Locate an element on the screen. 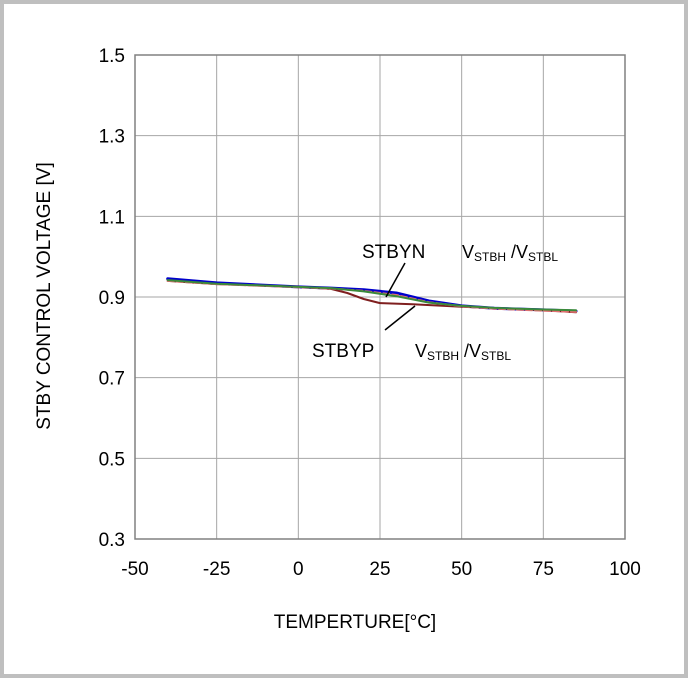 The width and height of the screenshot is (688, 678). y-tick-label: 0.7 is located at coordinates (112, 379).